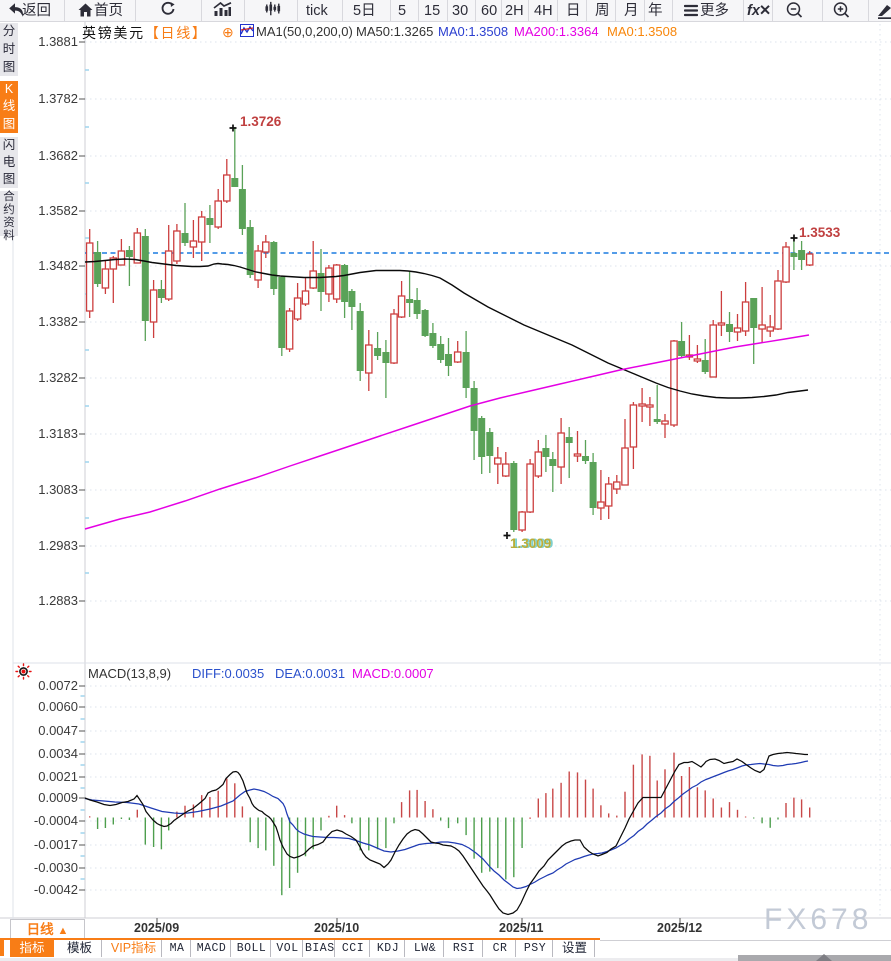  I want to click on svg-text: -0.0030, so click(56, 867).